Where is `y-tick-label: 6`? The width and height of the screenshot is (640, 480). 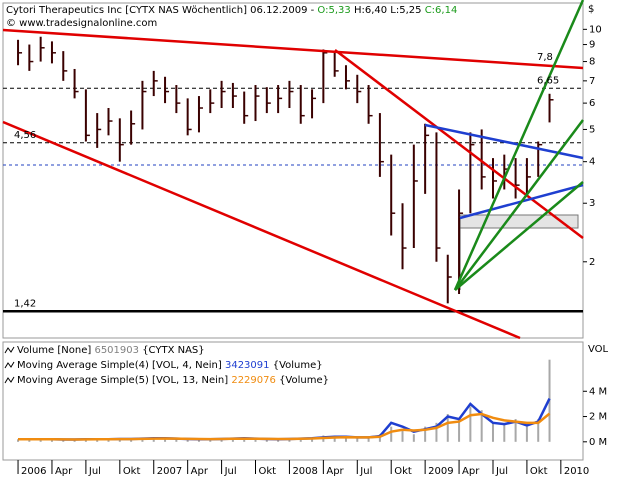
y-tick-label: 6 is located at coordinates (592, 103).